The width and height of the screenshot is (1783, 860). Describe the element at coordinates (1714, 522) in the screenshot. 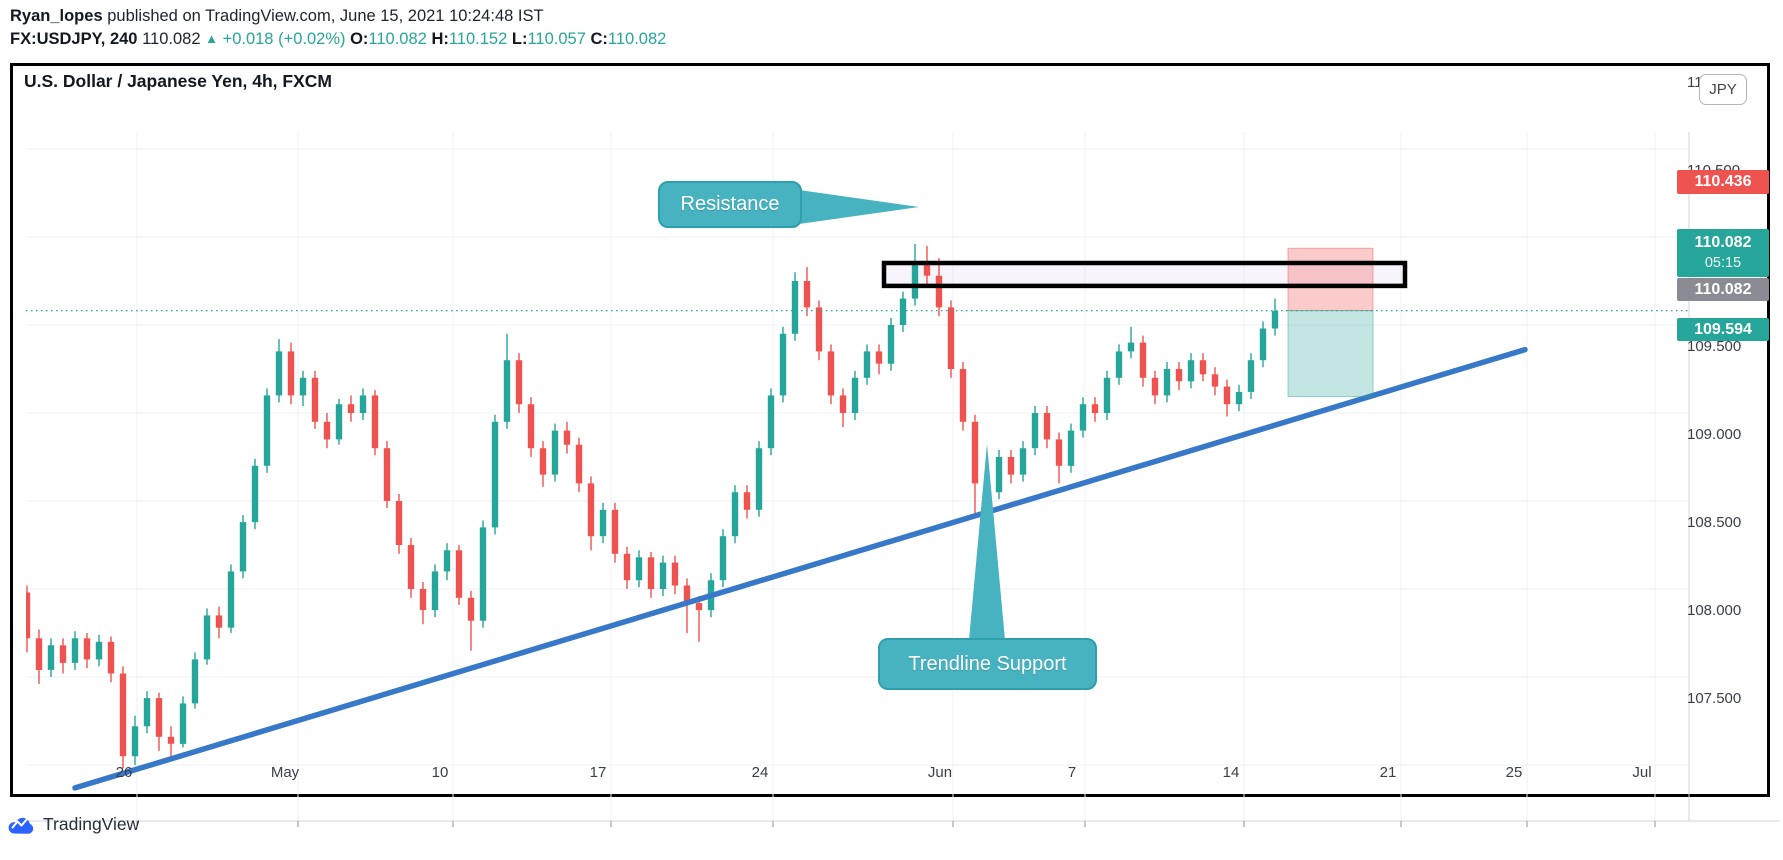

I see `price-tick-label: 108.500` at that location.